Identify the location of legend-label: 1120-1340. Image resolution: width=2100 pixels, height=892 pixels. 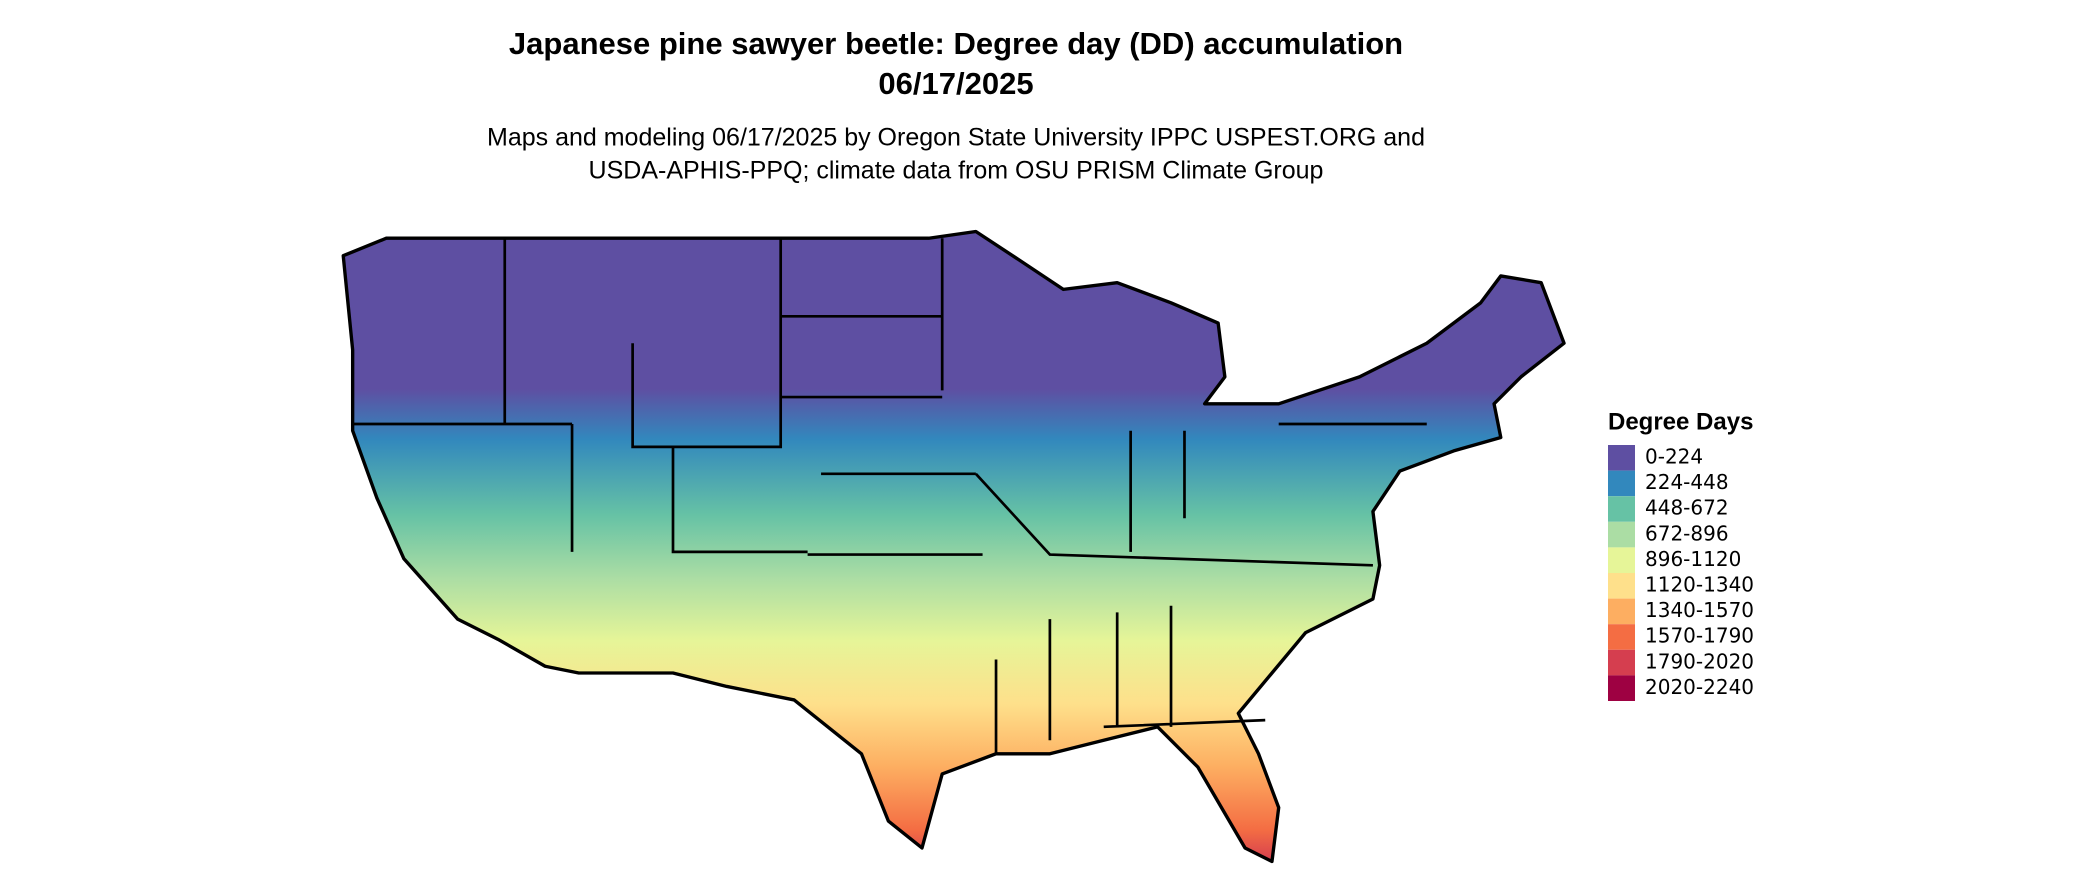
(1699, 585).